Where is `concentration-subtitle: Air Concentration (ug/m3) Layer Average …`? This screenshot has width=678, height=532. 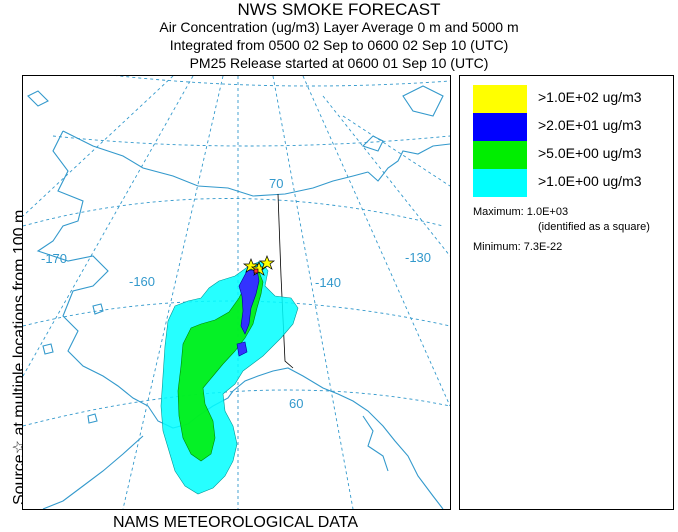
concentration-subtitle: Air Concentration (ug/m3) Layer Average … is located at coordinates (339, 27).